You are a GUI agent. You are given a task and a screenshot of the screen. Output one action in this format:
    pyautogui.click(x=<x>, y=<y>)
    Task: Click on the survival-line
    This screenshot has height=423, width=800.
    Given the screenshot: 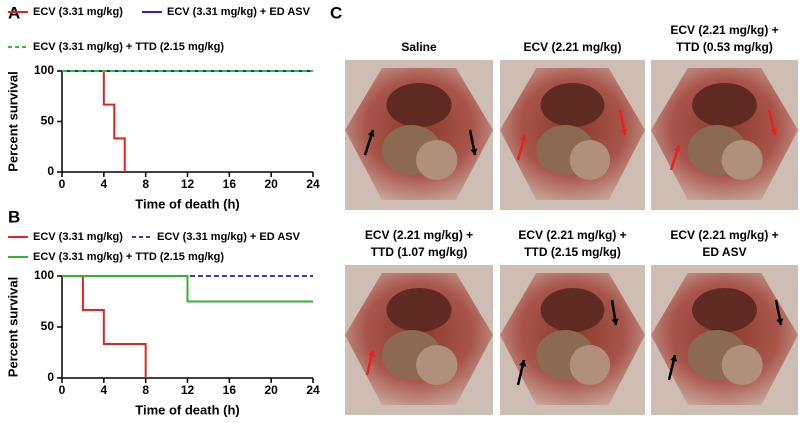 What is the action you would take?
    pyautogui.click(x=187, y=289)
    